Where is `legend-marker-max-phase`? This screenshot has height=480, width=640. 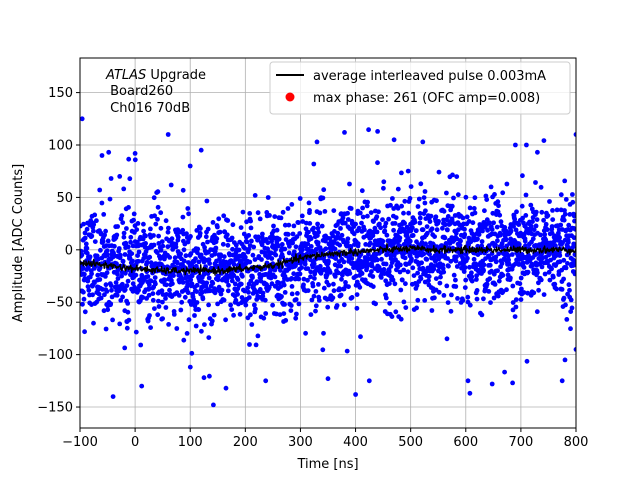
legend-marker-max-phase is located at coordinates (290, 97).